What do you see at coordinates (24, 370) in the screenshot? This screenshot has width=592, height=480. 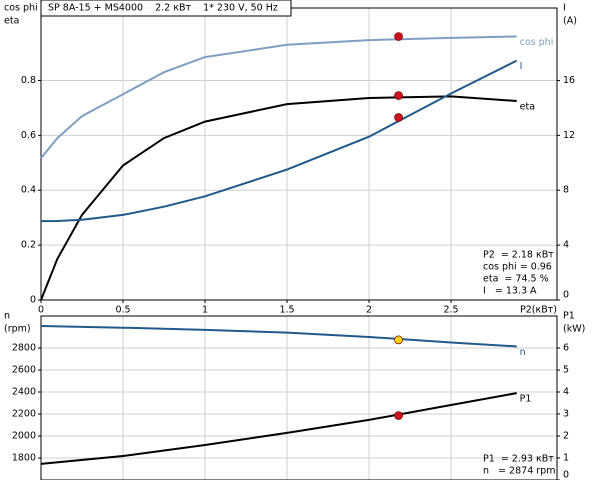 I see `y-tick-label: 2600` at bounding box center [24, 370].